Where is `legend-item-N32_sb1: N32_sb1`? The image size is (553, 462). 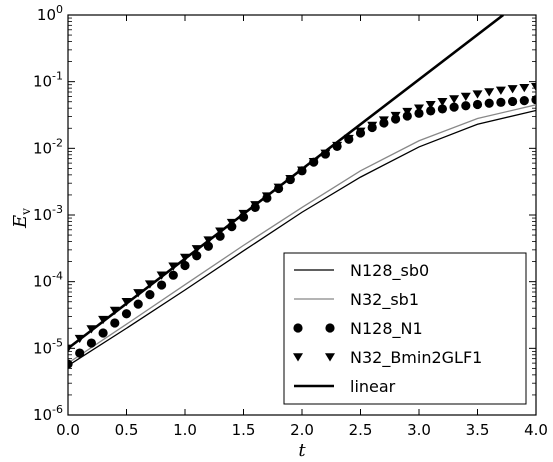
legend-item-N32_sb1: N32_sb1 is located at coordinates (356, 300).